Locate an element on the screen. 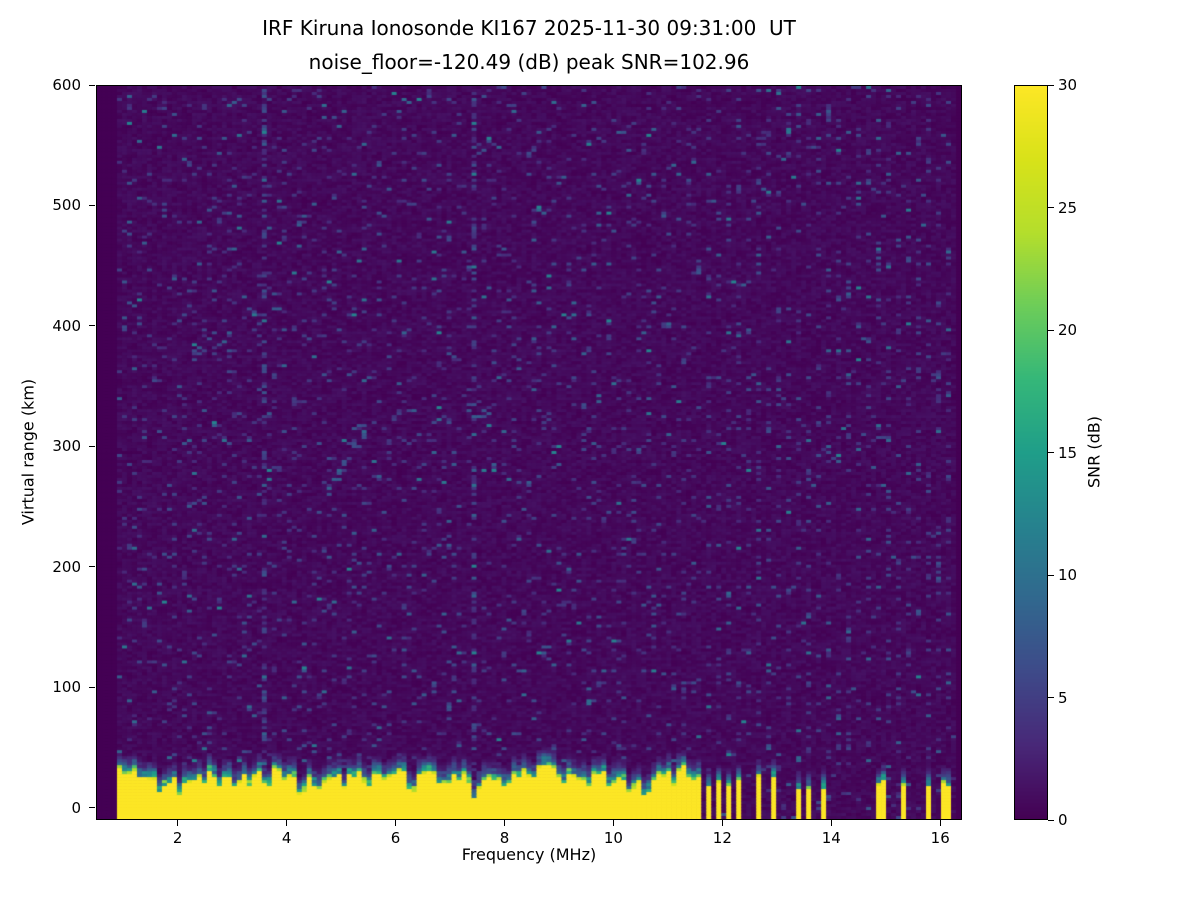  colorbar is located at coordinates (1031, 452).